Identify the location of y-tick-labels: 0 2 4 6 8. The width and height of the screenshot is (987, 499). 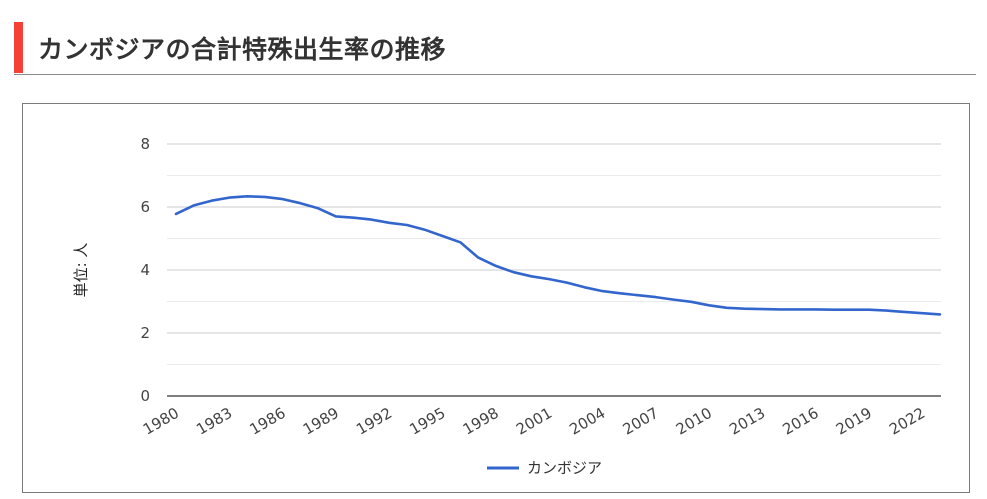
(145, 270).